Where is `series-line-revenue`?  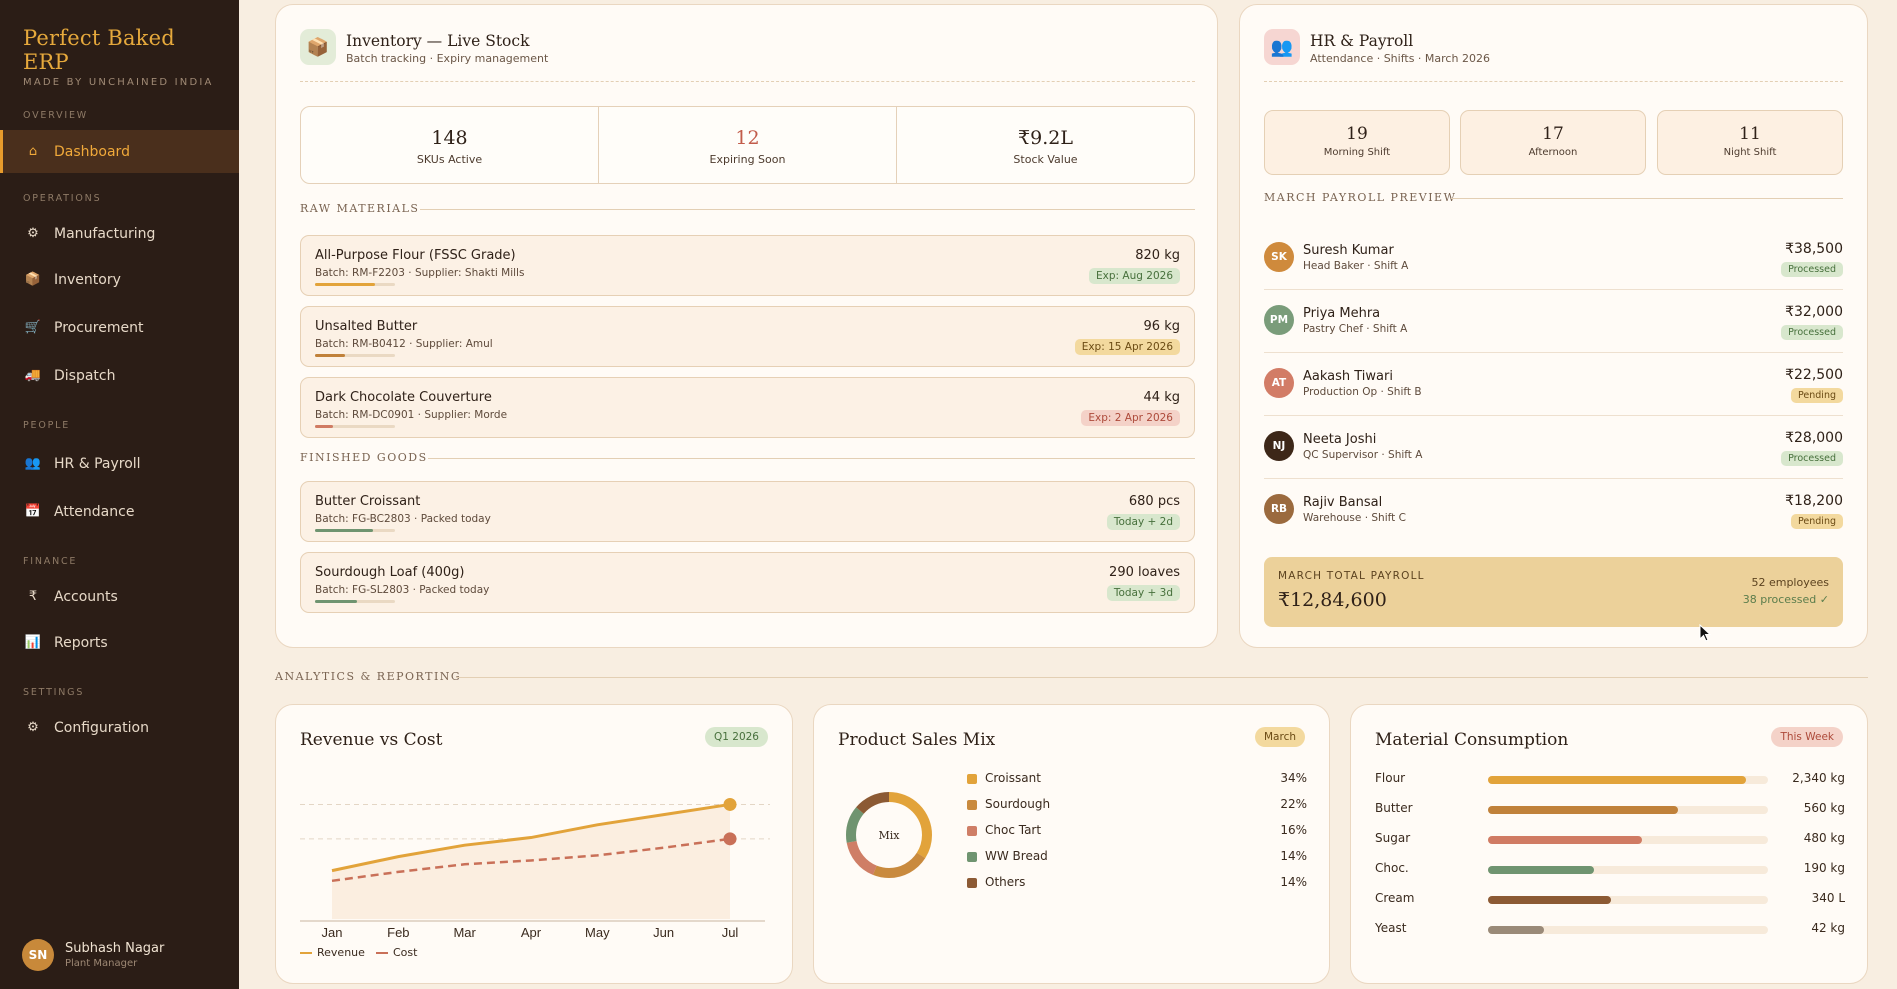 series-line-revenue is located at coordinates (531, 837).